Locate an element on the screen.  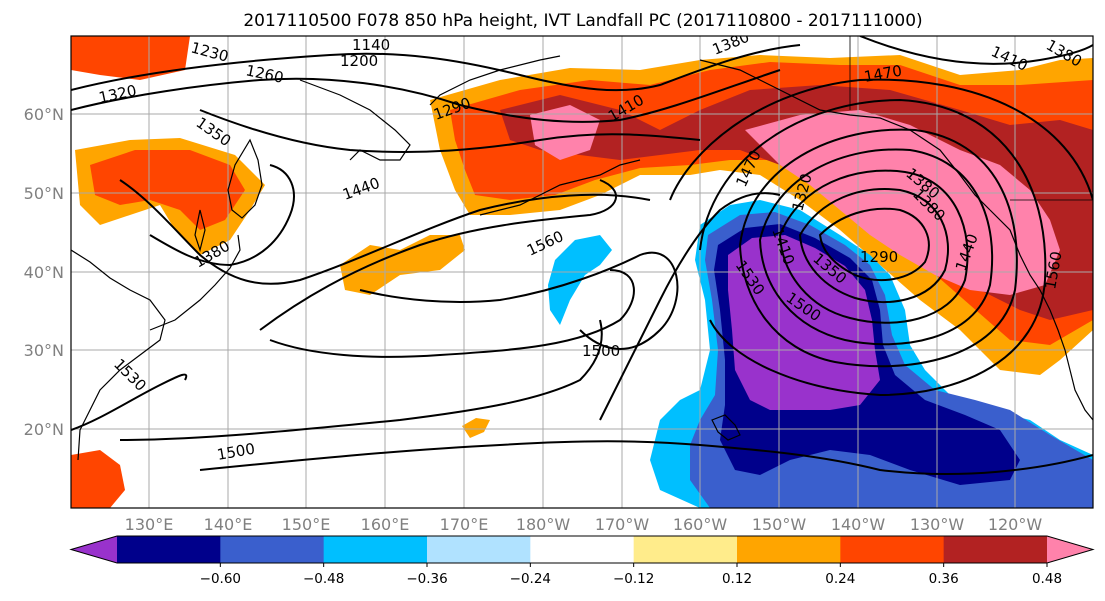
colorbar-tick-label: −0.60 is located at coordinates (220, 579).